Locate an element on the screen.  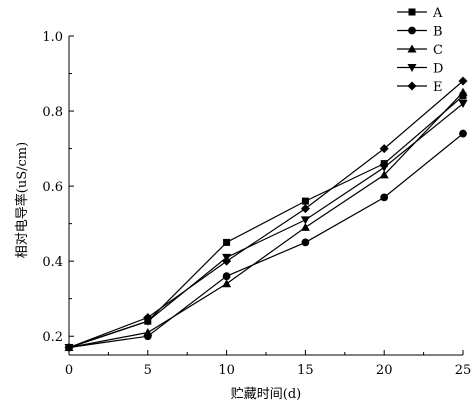
legend-label: B is located at coordinates (438, 32).